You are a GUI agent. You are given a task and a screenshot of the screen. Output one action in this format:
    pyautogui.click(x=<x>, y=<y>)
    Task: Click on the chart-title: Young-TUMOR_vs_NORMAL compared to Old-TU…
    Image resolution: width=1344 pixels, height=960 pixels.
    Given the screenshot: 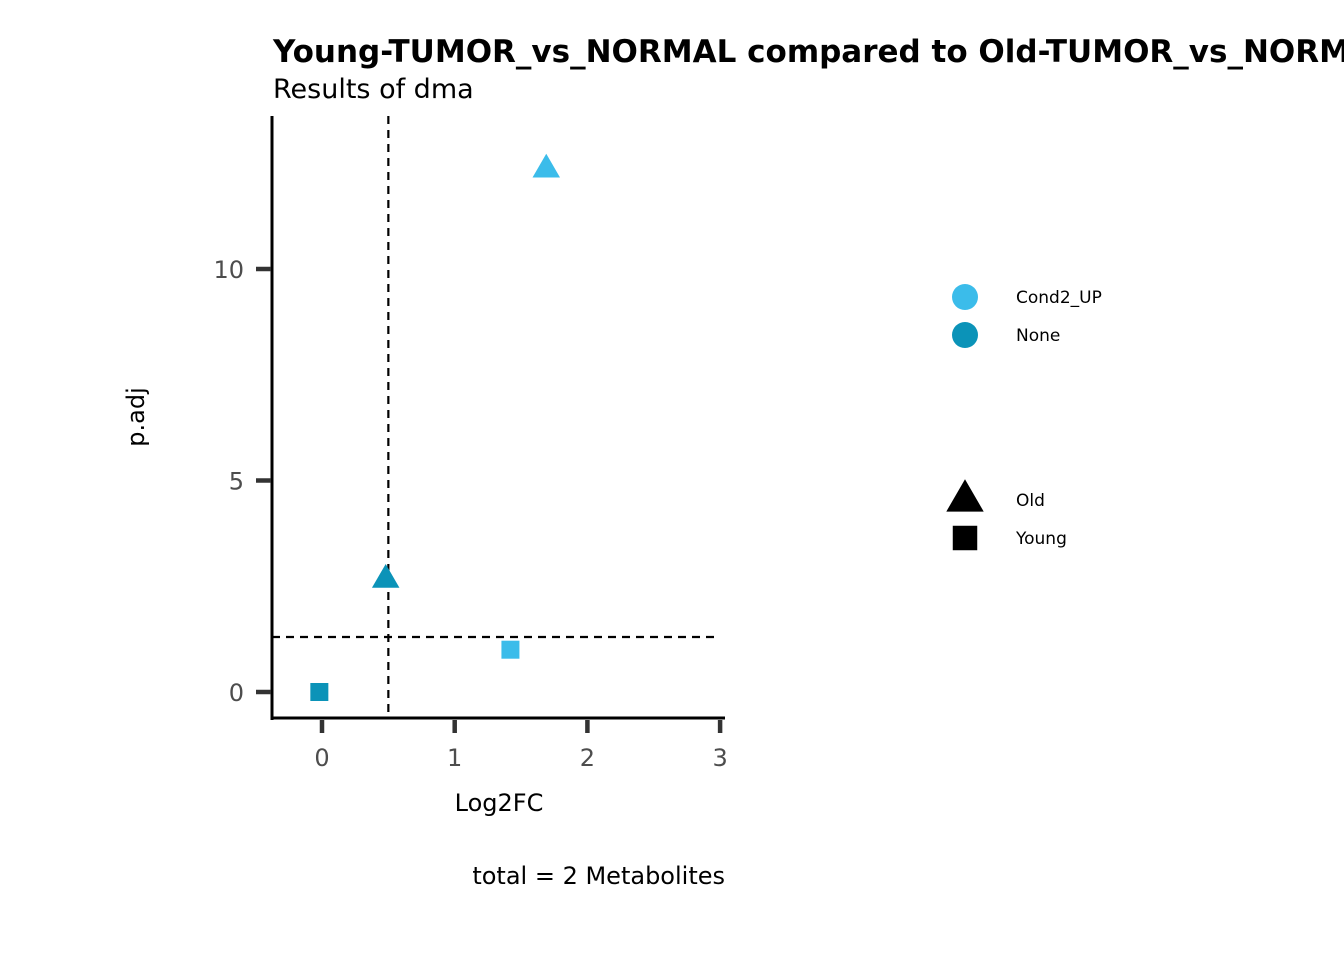 What is the action you would take?
    pyautogui.click(x=808, y=52)
    